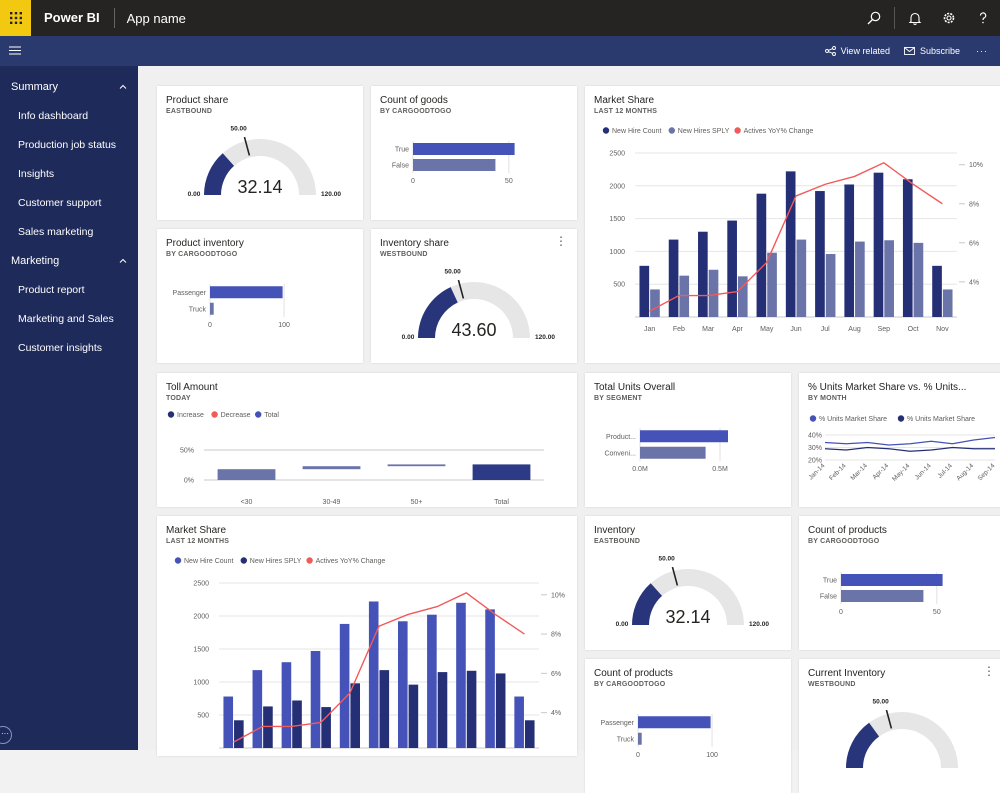 The width and height of the screenshot is (1000, 793). I want to click on sidebar-item-marketing-and-sales: Marketing and Sales, so click(66, 318).